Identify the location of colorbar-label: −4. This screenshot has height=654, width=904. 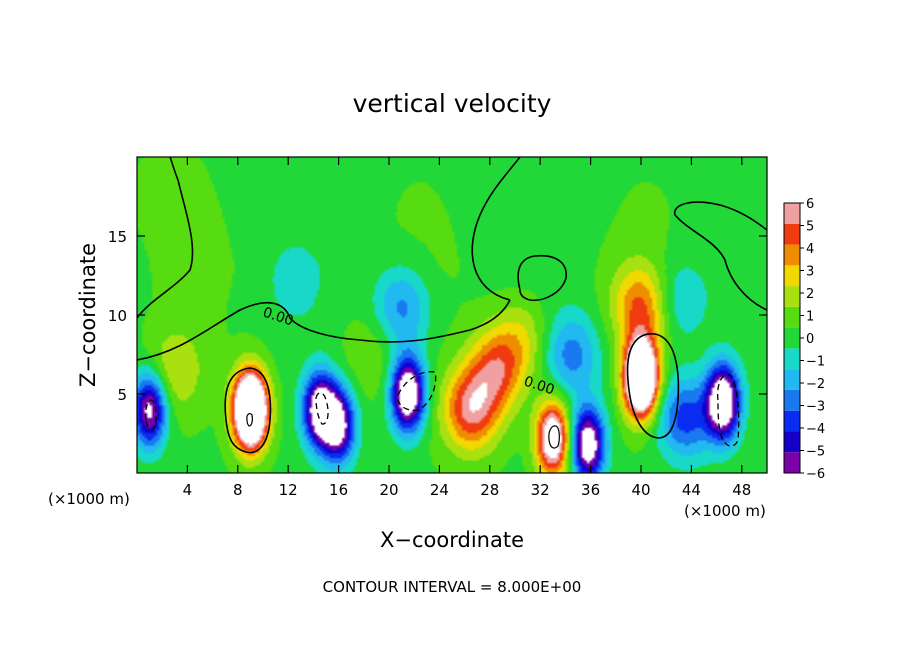
(815, 429).